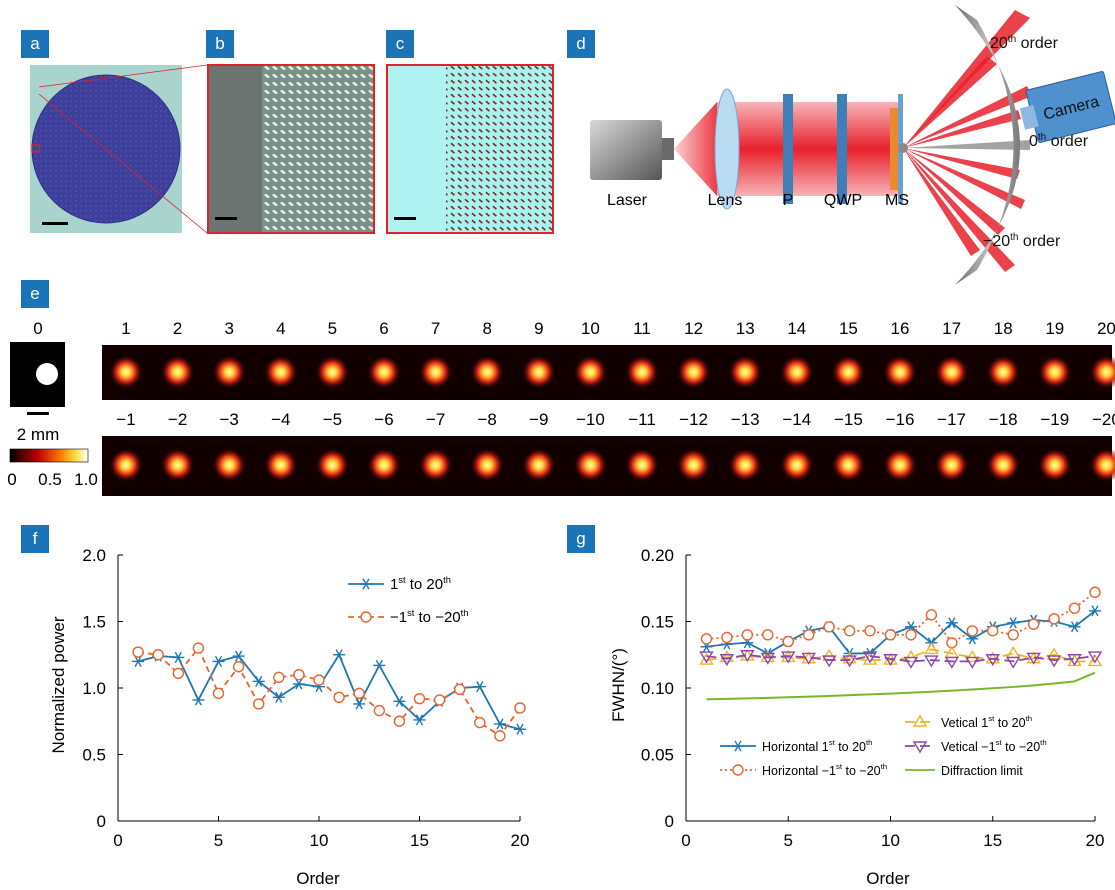 The image size is (1115, 890). Describe the element at coordinates (125, 328) in the screenshot. I see `spot-order-label: 1` at that location.